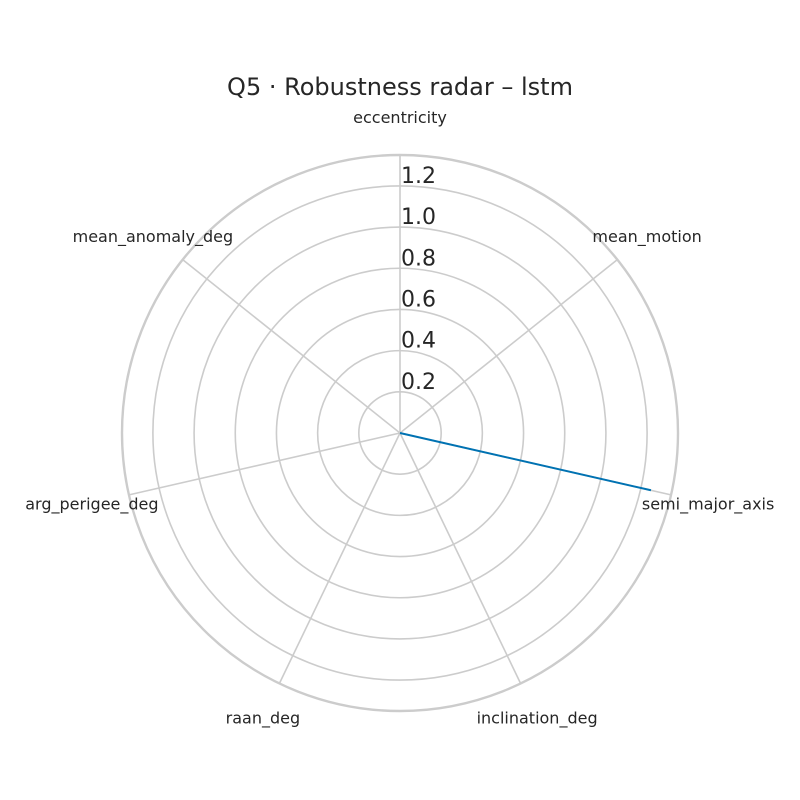 The width and height of the screenshot is (800, 800). What do you see at coordinates (418, 258) in the screenshot?
I see `r-tick-label: 0.8` at bounding box center [418, 258].